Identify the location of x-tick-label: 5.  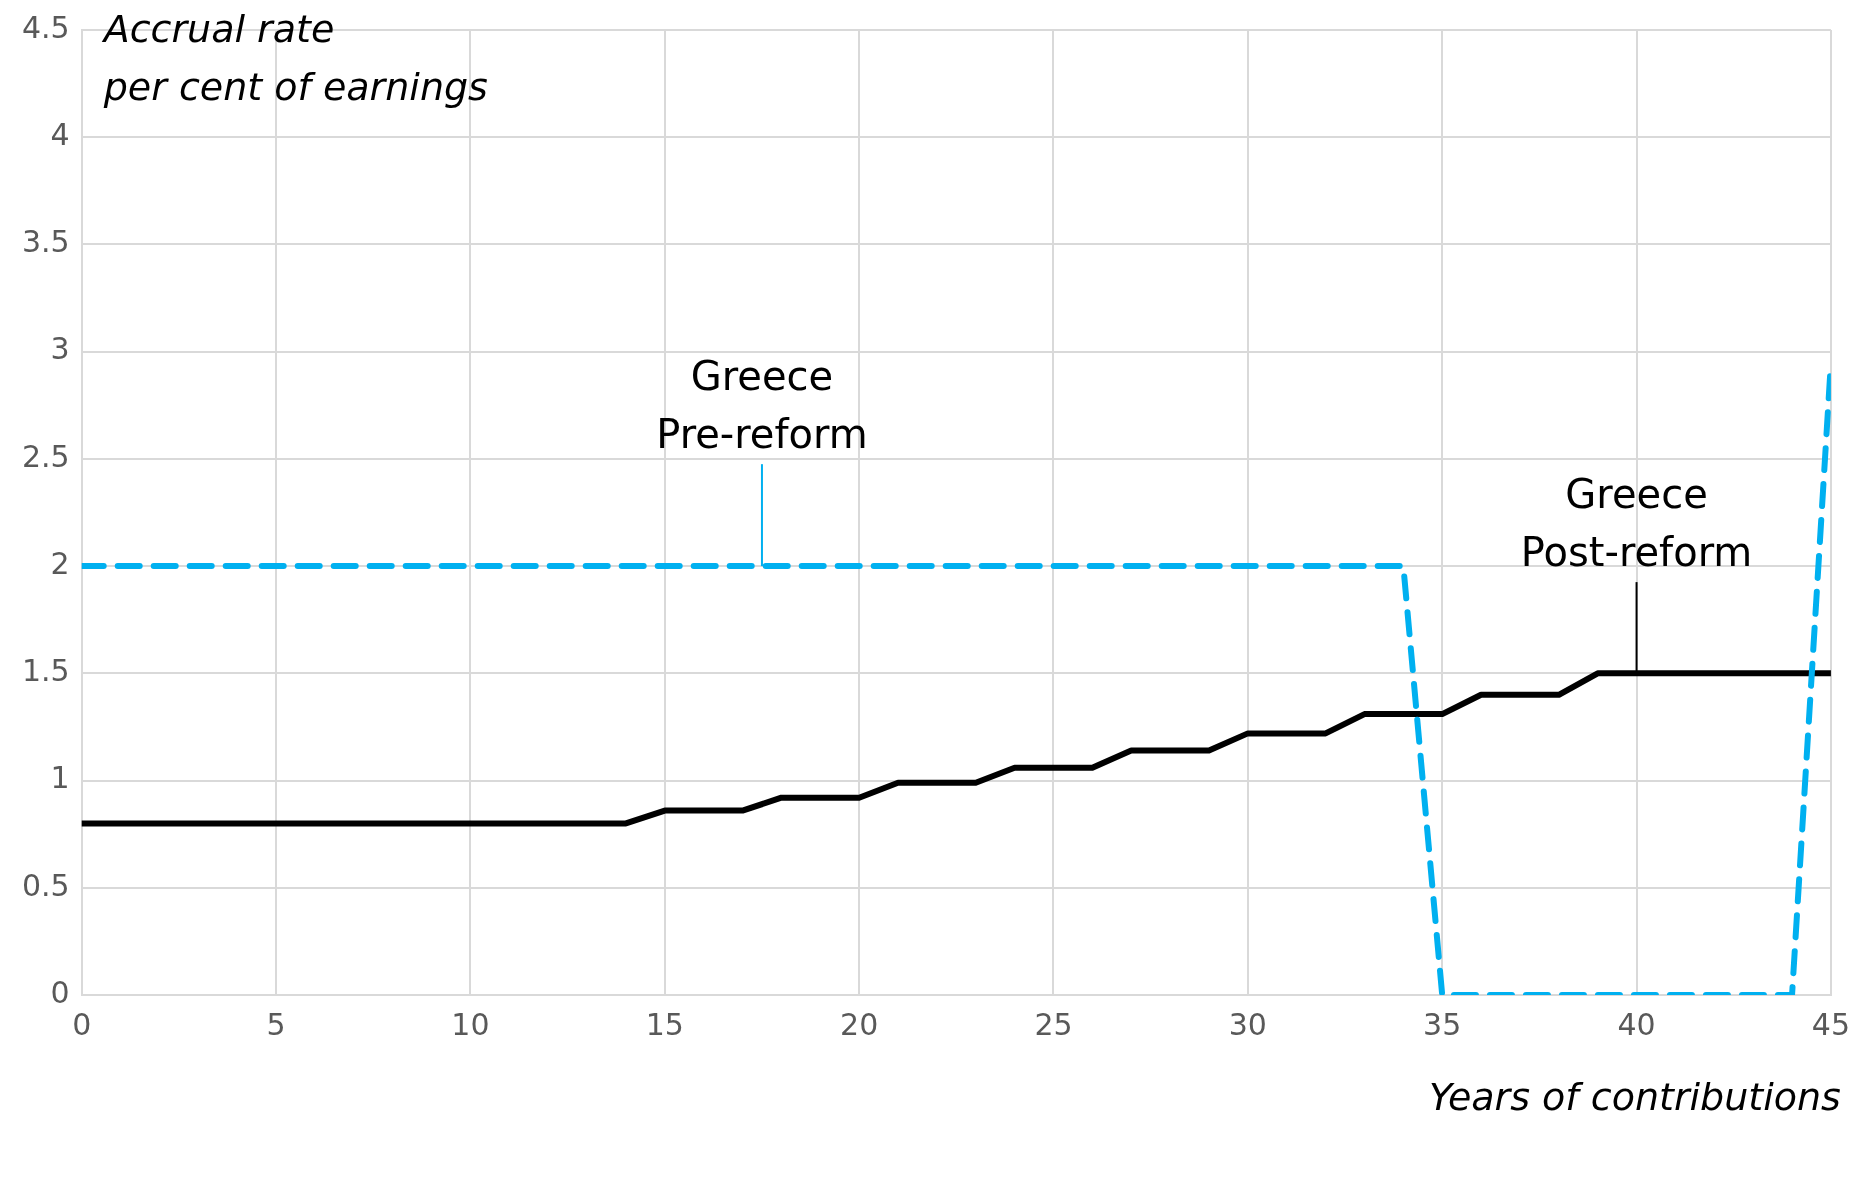
(276, 1024).